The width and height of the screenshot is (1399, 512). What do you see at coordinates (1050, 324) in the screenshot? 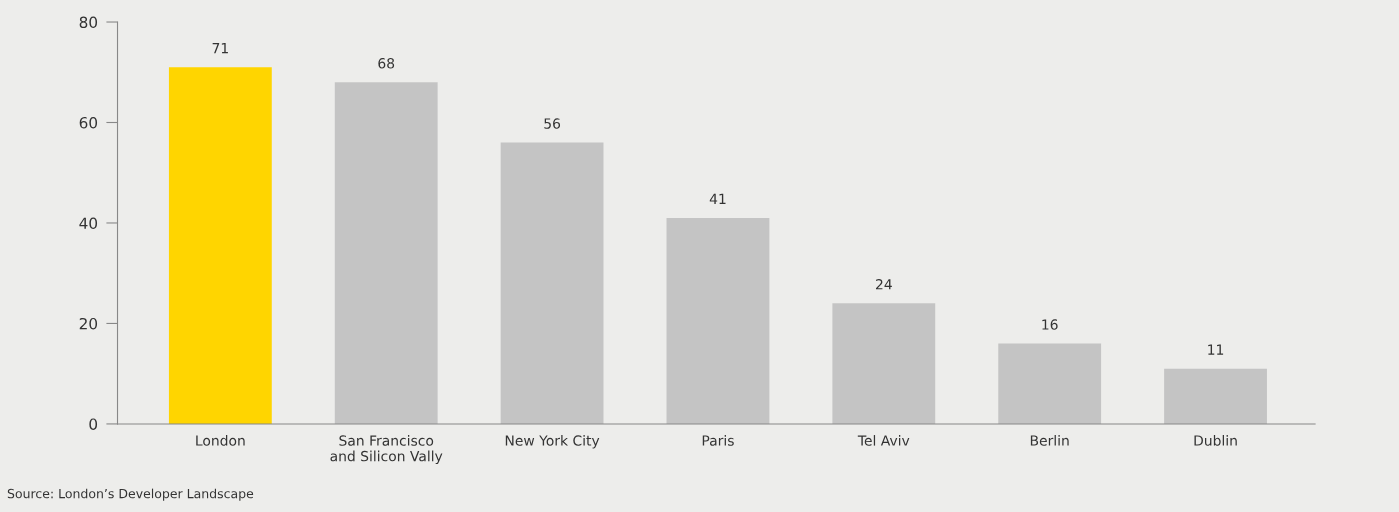
I see `data-label: 16` at bounding box center [1050, 324].